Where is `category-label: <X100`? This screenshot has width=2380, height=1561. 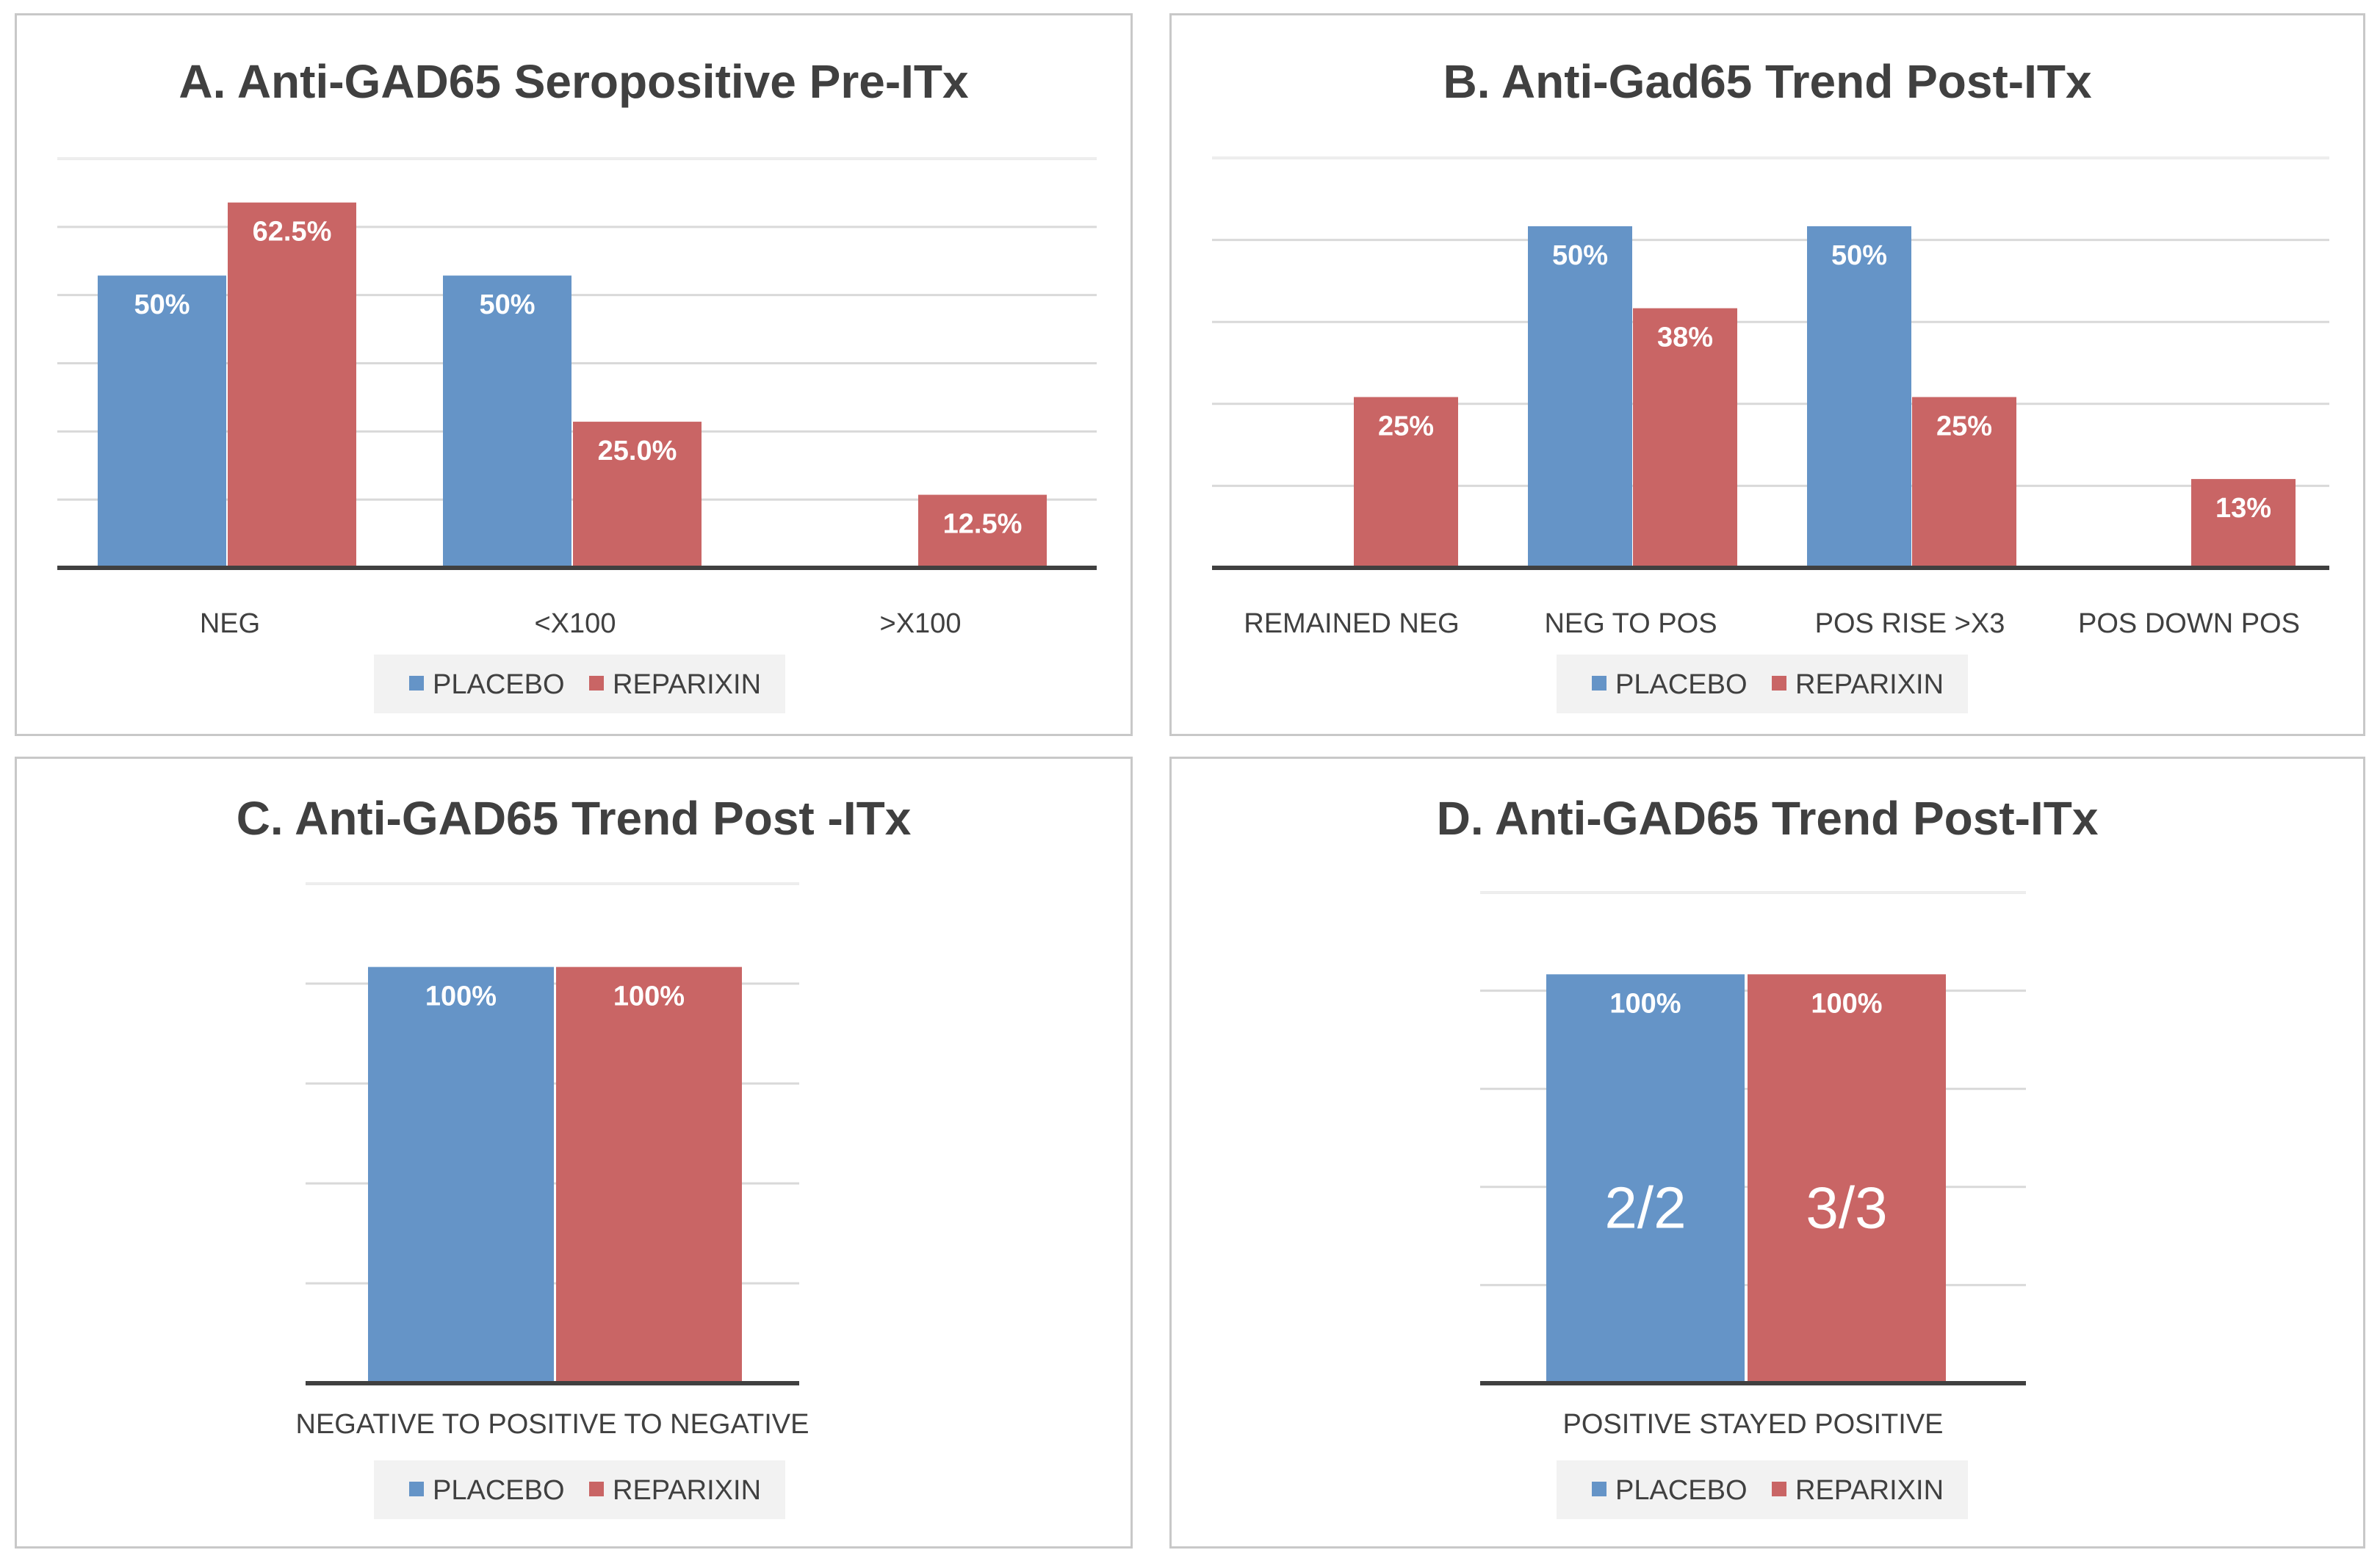 category-label: <X100 is located at coordinates (575, 624).